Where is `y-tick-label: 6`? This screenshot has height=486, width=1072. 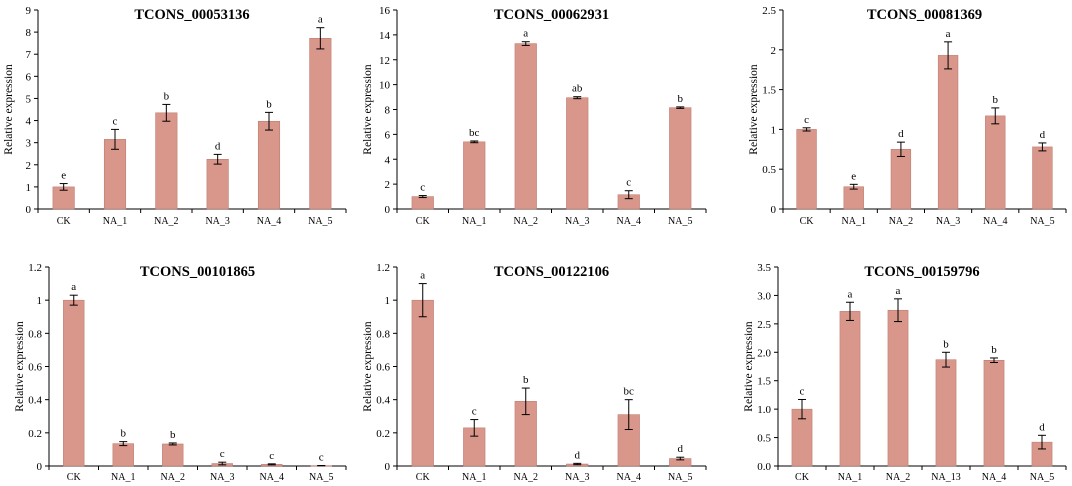
y-tick-label: 6 is located at coordinates (29, 77).